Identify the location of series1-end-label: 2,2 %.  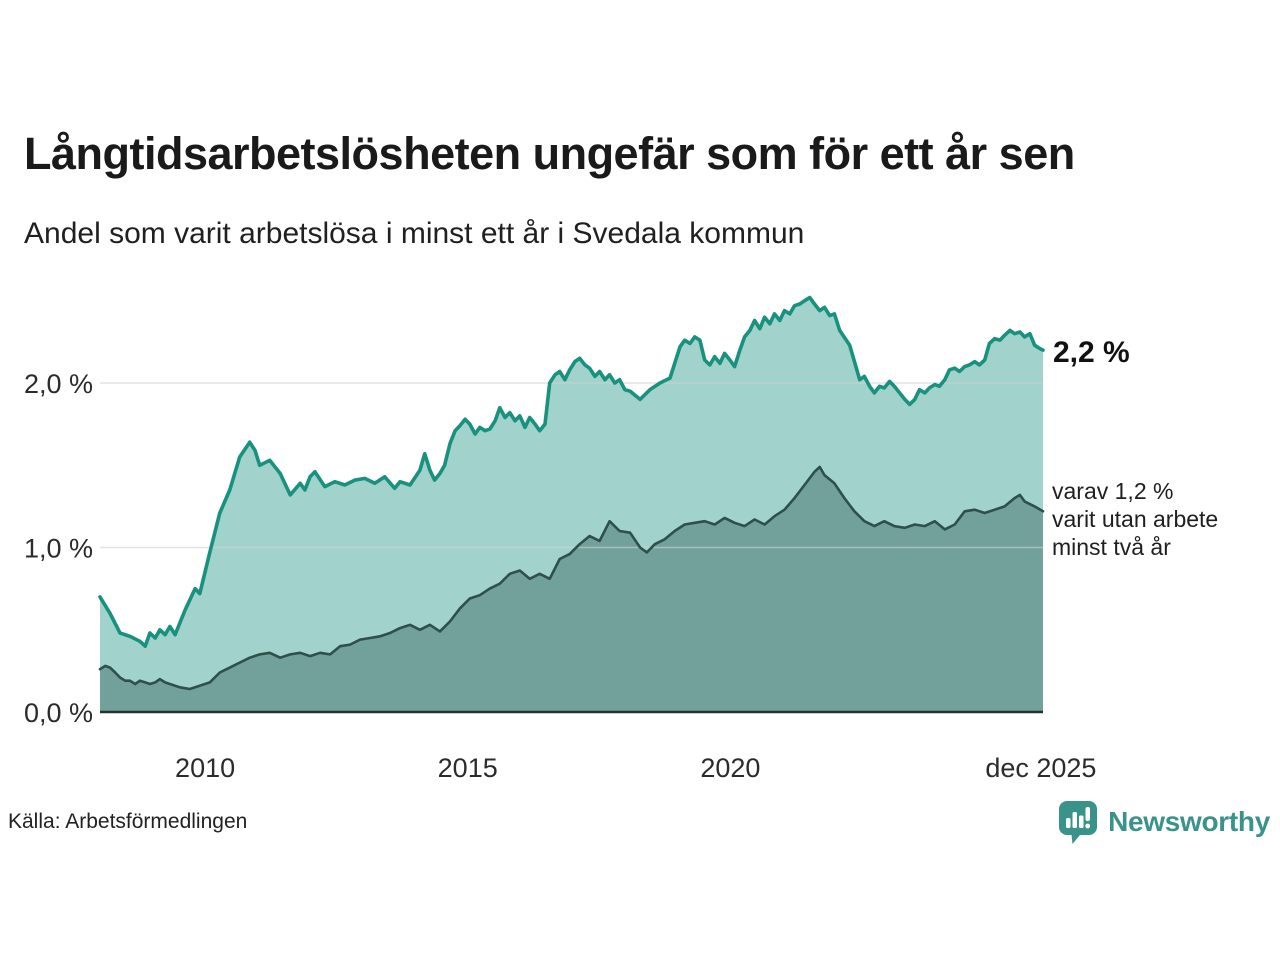
(1091, 352).